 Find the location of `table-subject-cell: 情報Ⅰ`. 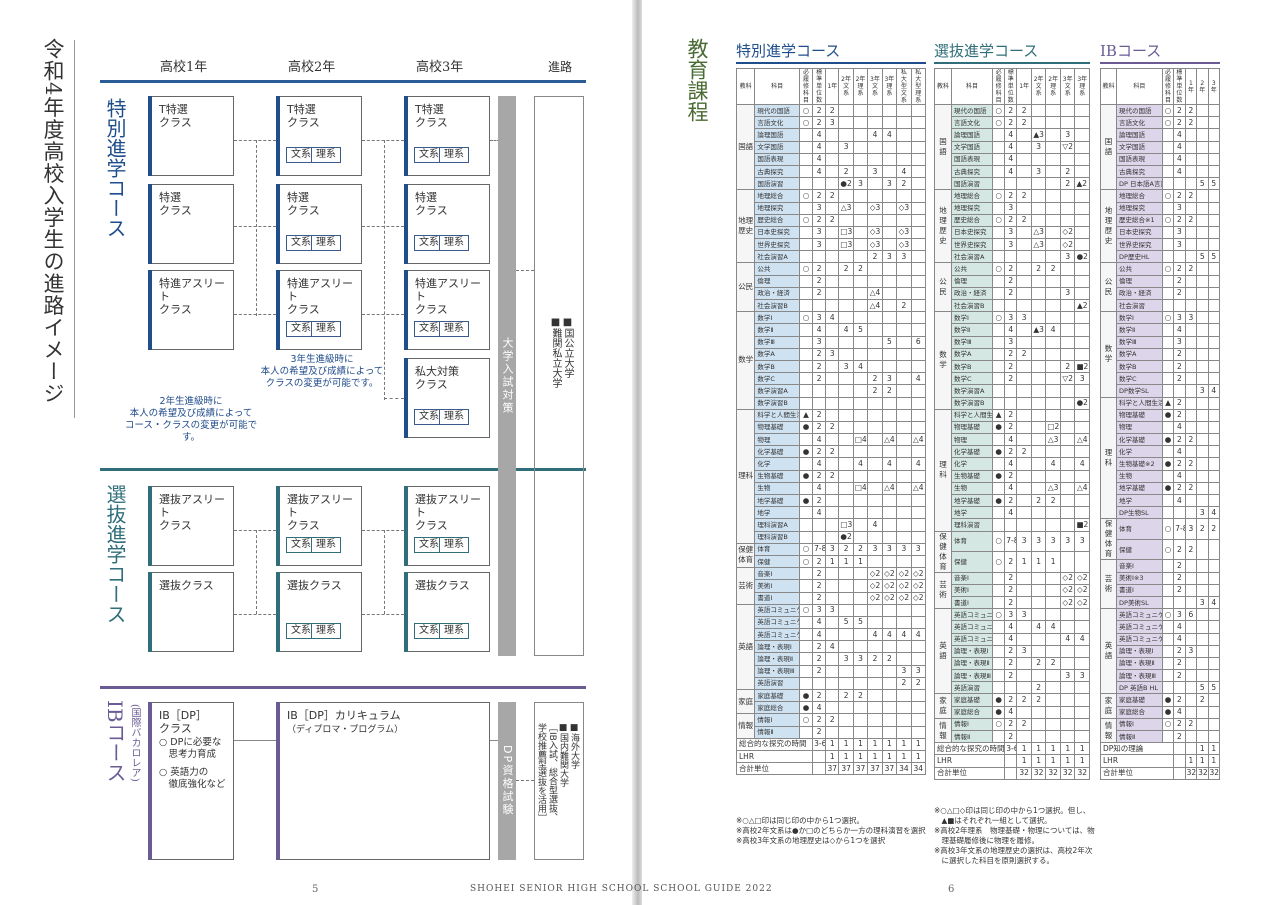

table-subject-cell: 情報Ⅰ is located at coordinates (777, 720).